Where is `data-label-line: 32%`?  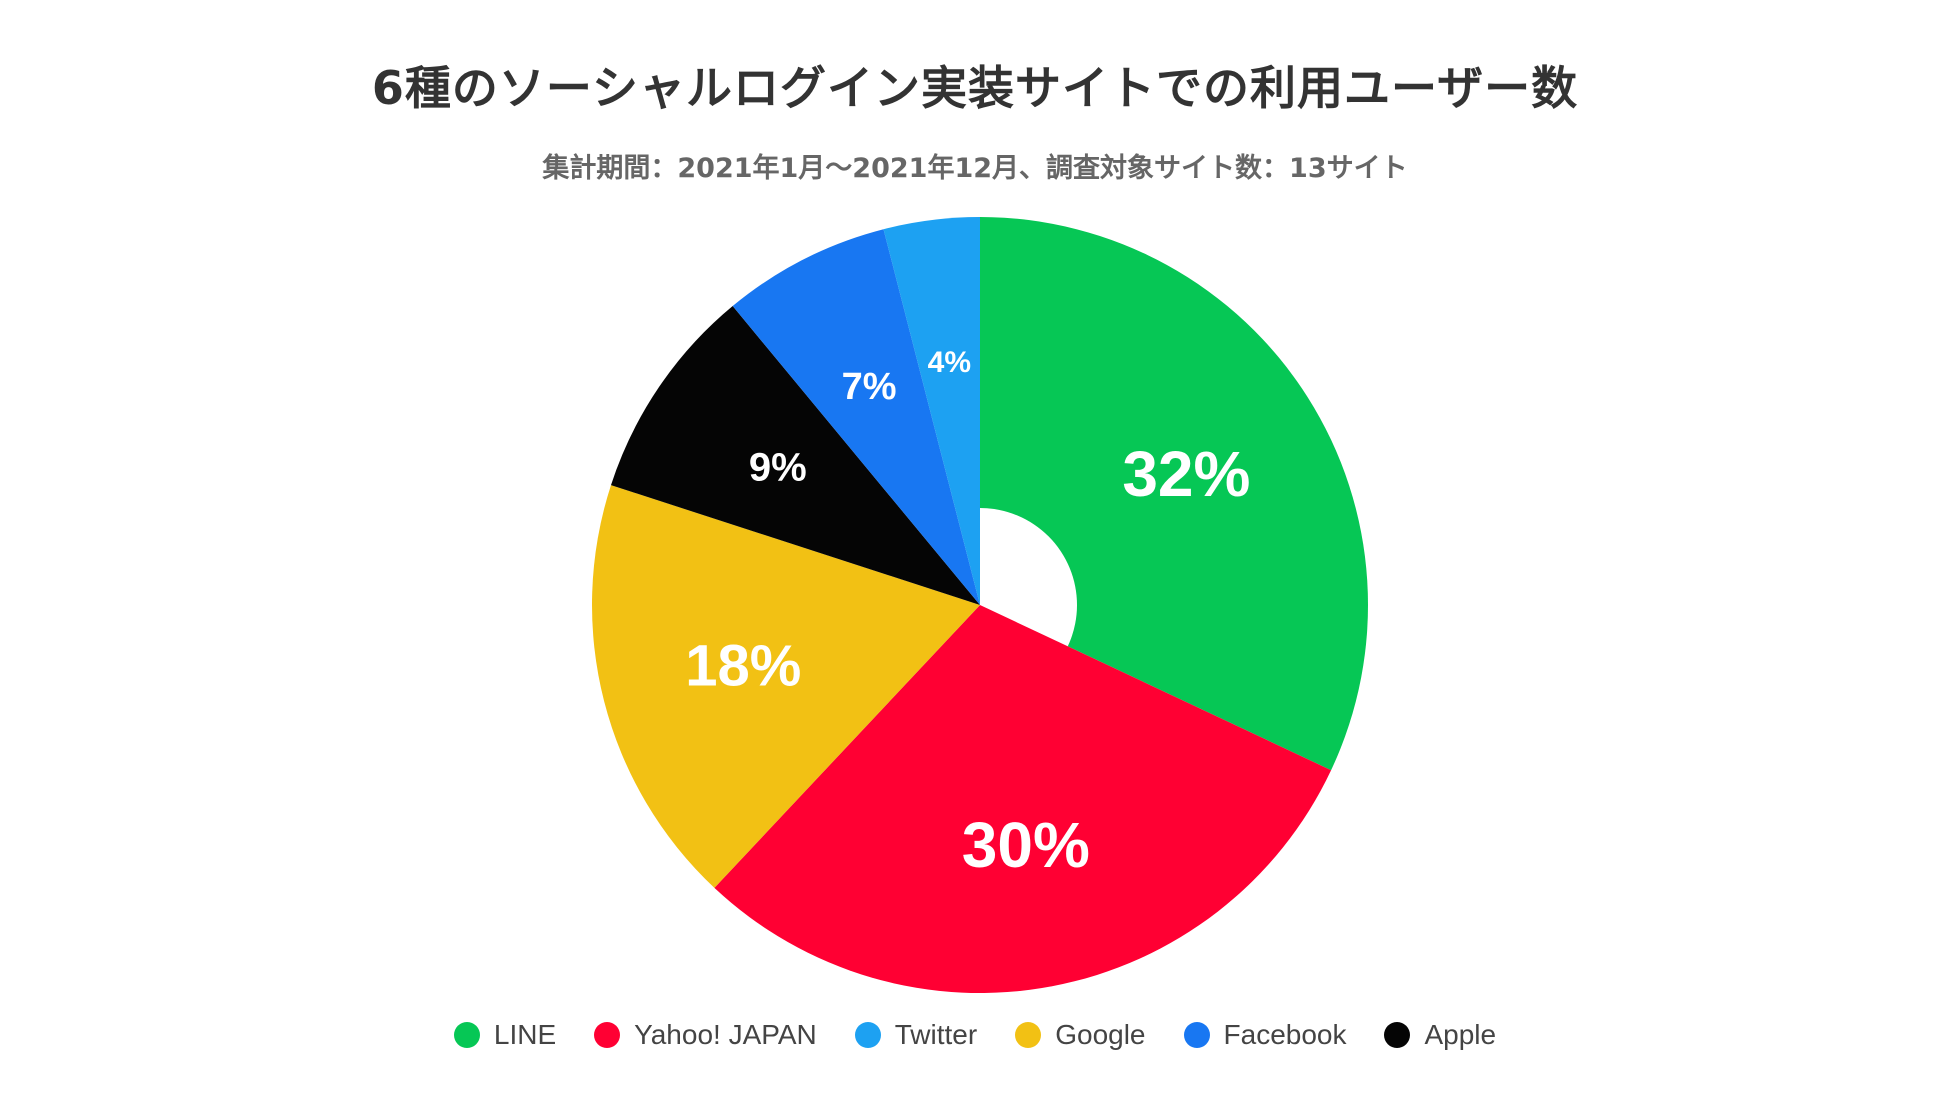
data-label-line: 32% is located at coordinates (1186, 474).